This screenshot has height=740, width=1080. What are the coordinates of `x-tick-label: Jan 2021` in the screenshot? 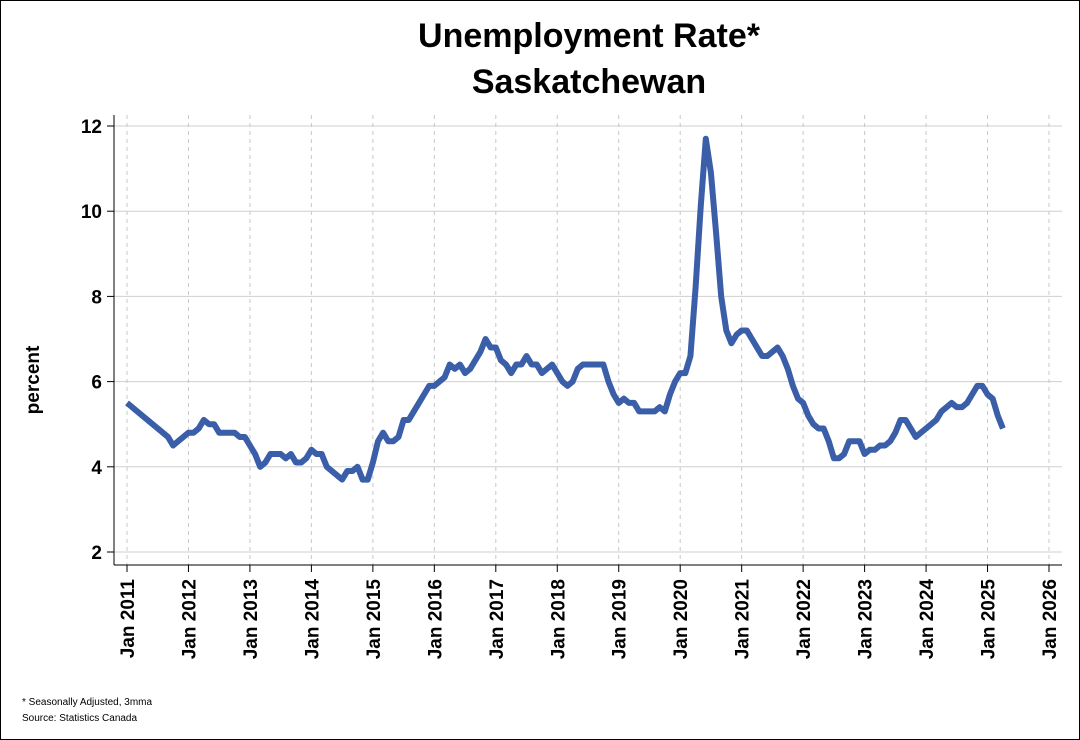 It's located at (743, 619).